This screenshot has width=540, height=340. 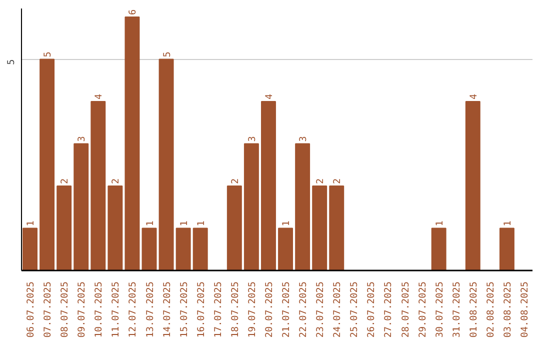 I want to click on data-label: 6, so click(x=133, y=11).